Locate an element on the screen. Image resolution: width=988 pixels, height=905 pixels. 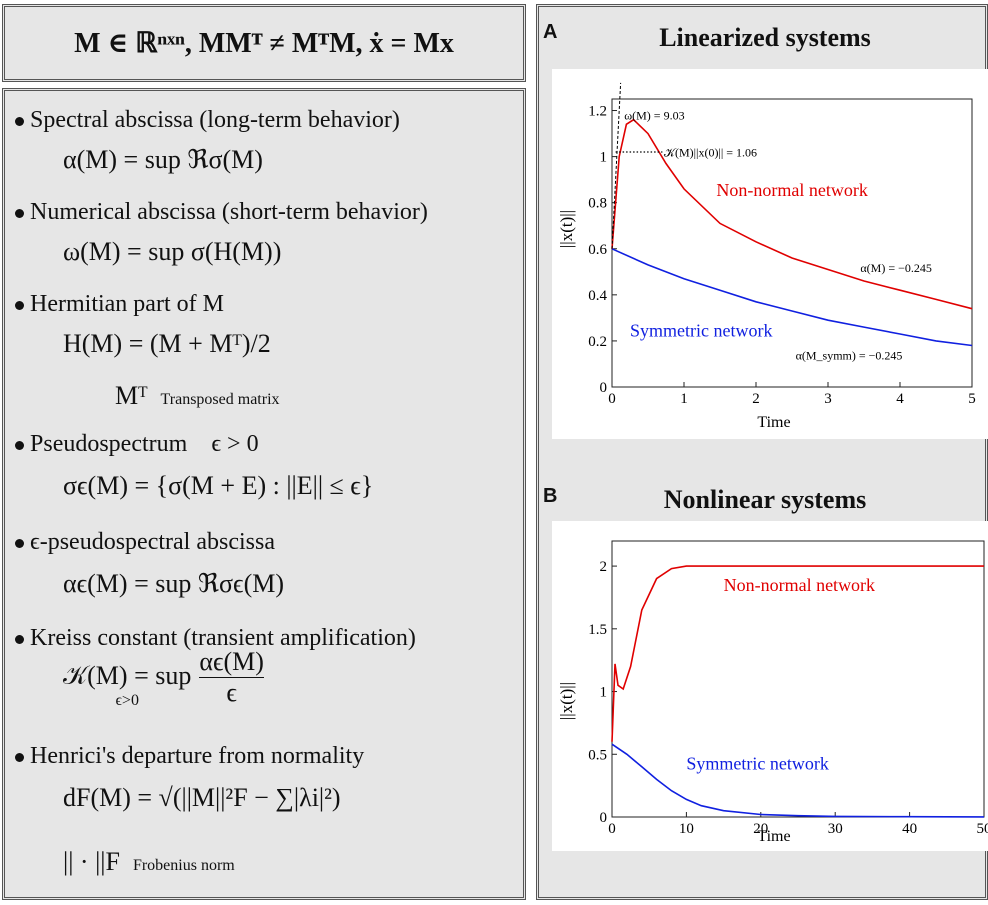
x-tick-label: 10 is located at coordinates (686, 829).